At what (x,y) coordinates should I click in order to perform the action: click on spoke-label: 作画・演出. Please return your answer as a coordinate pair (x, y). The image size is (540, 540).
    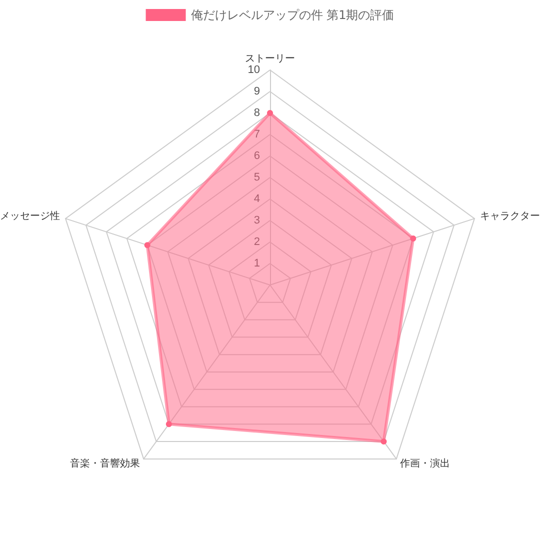
    Looking at the image, I should click on (424, 463).